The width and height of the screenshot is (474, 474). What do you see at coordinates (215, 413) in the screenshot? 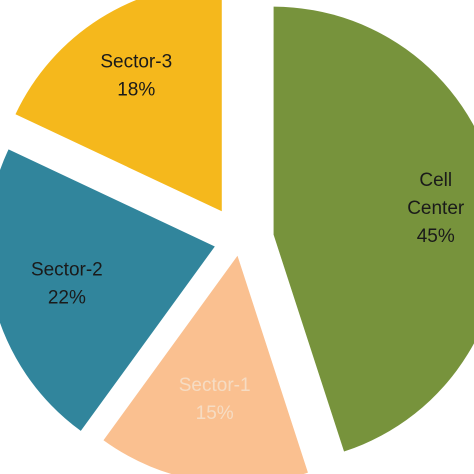
I see `slice-value-label: 15%` at bounding box center [215, 413].